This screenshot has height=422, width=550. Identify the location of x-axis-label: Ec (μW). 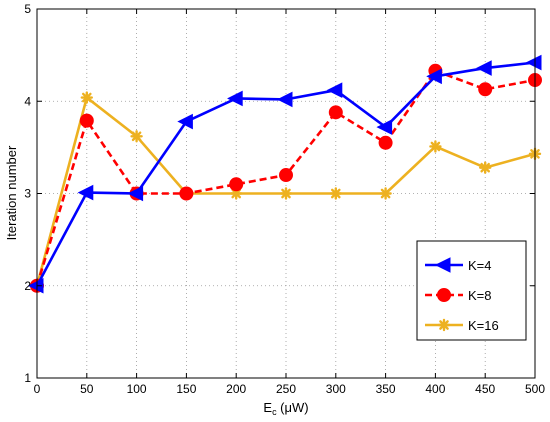
(285, 408).